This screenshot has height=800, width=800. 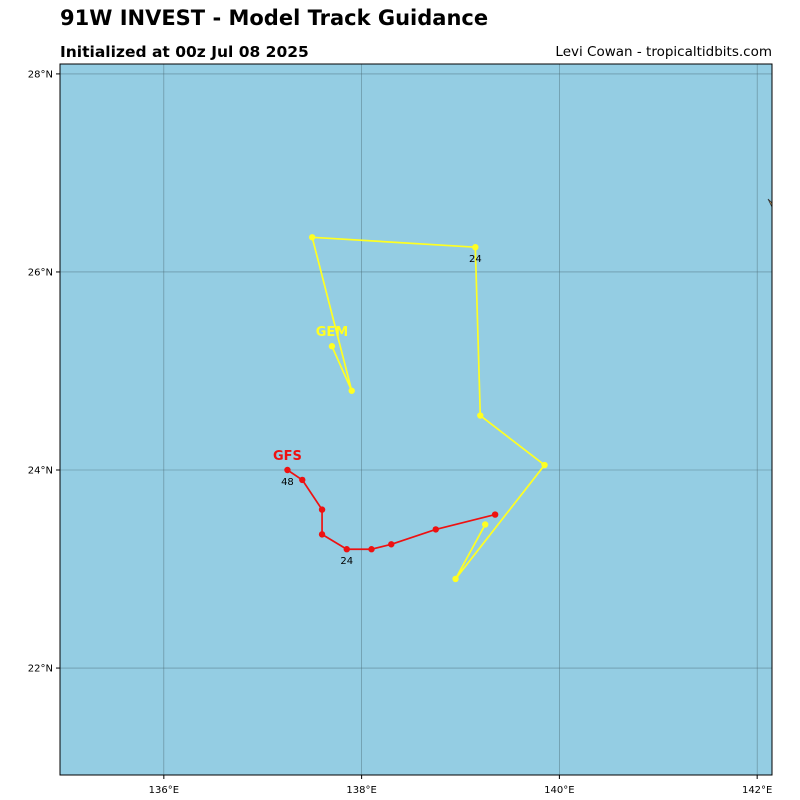 What do you see at coordinates (332, 332) in the screenshot?
I see `gem-model-label: GEM` at bounding box center [332, 332].